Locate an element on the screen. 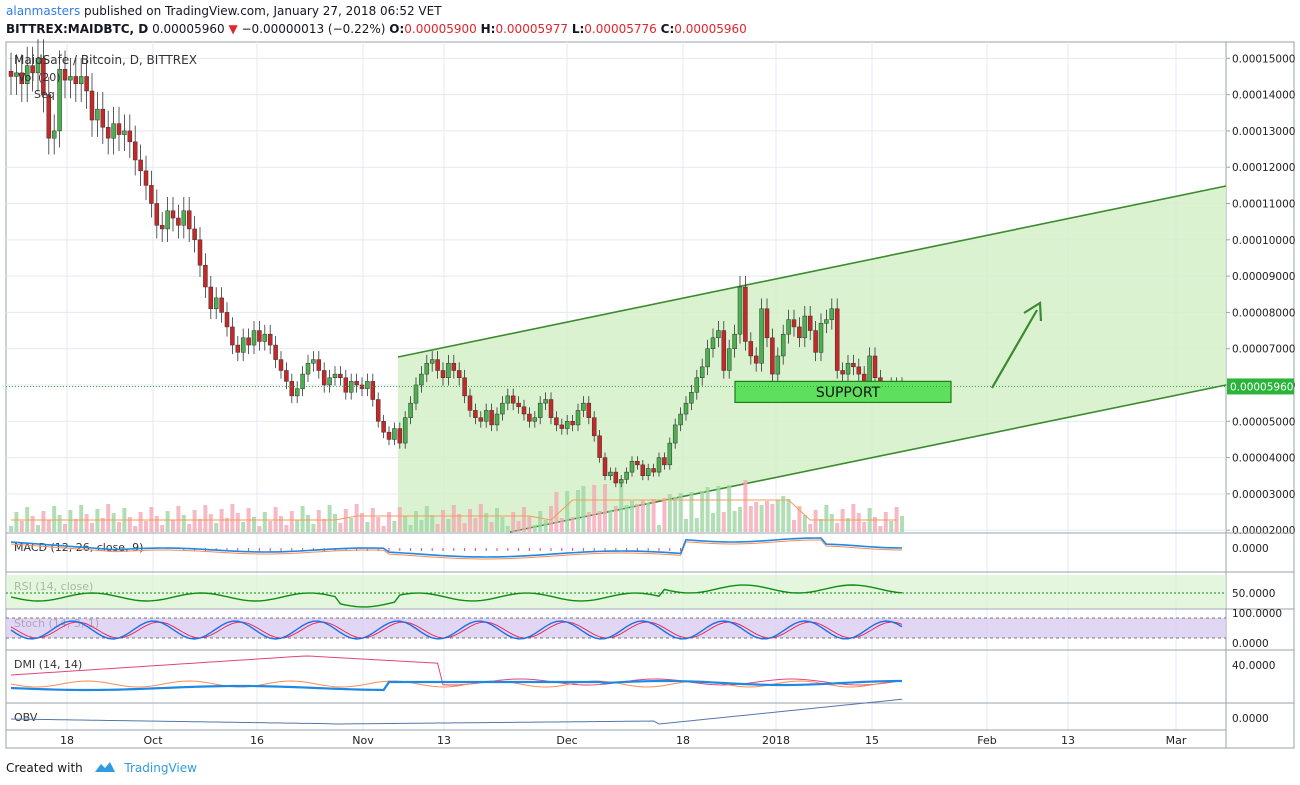 The height and width of the screenshot is (785, 1300). x-tick-label: 16 is located at coordinates (257, 740).